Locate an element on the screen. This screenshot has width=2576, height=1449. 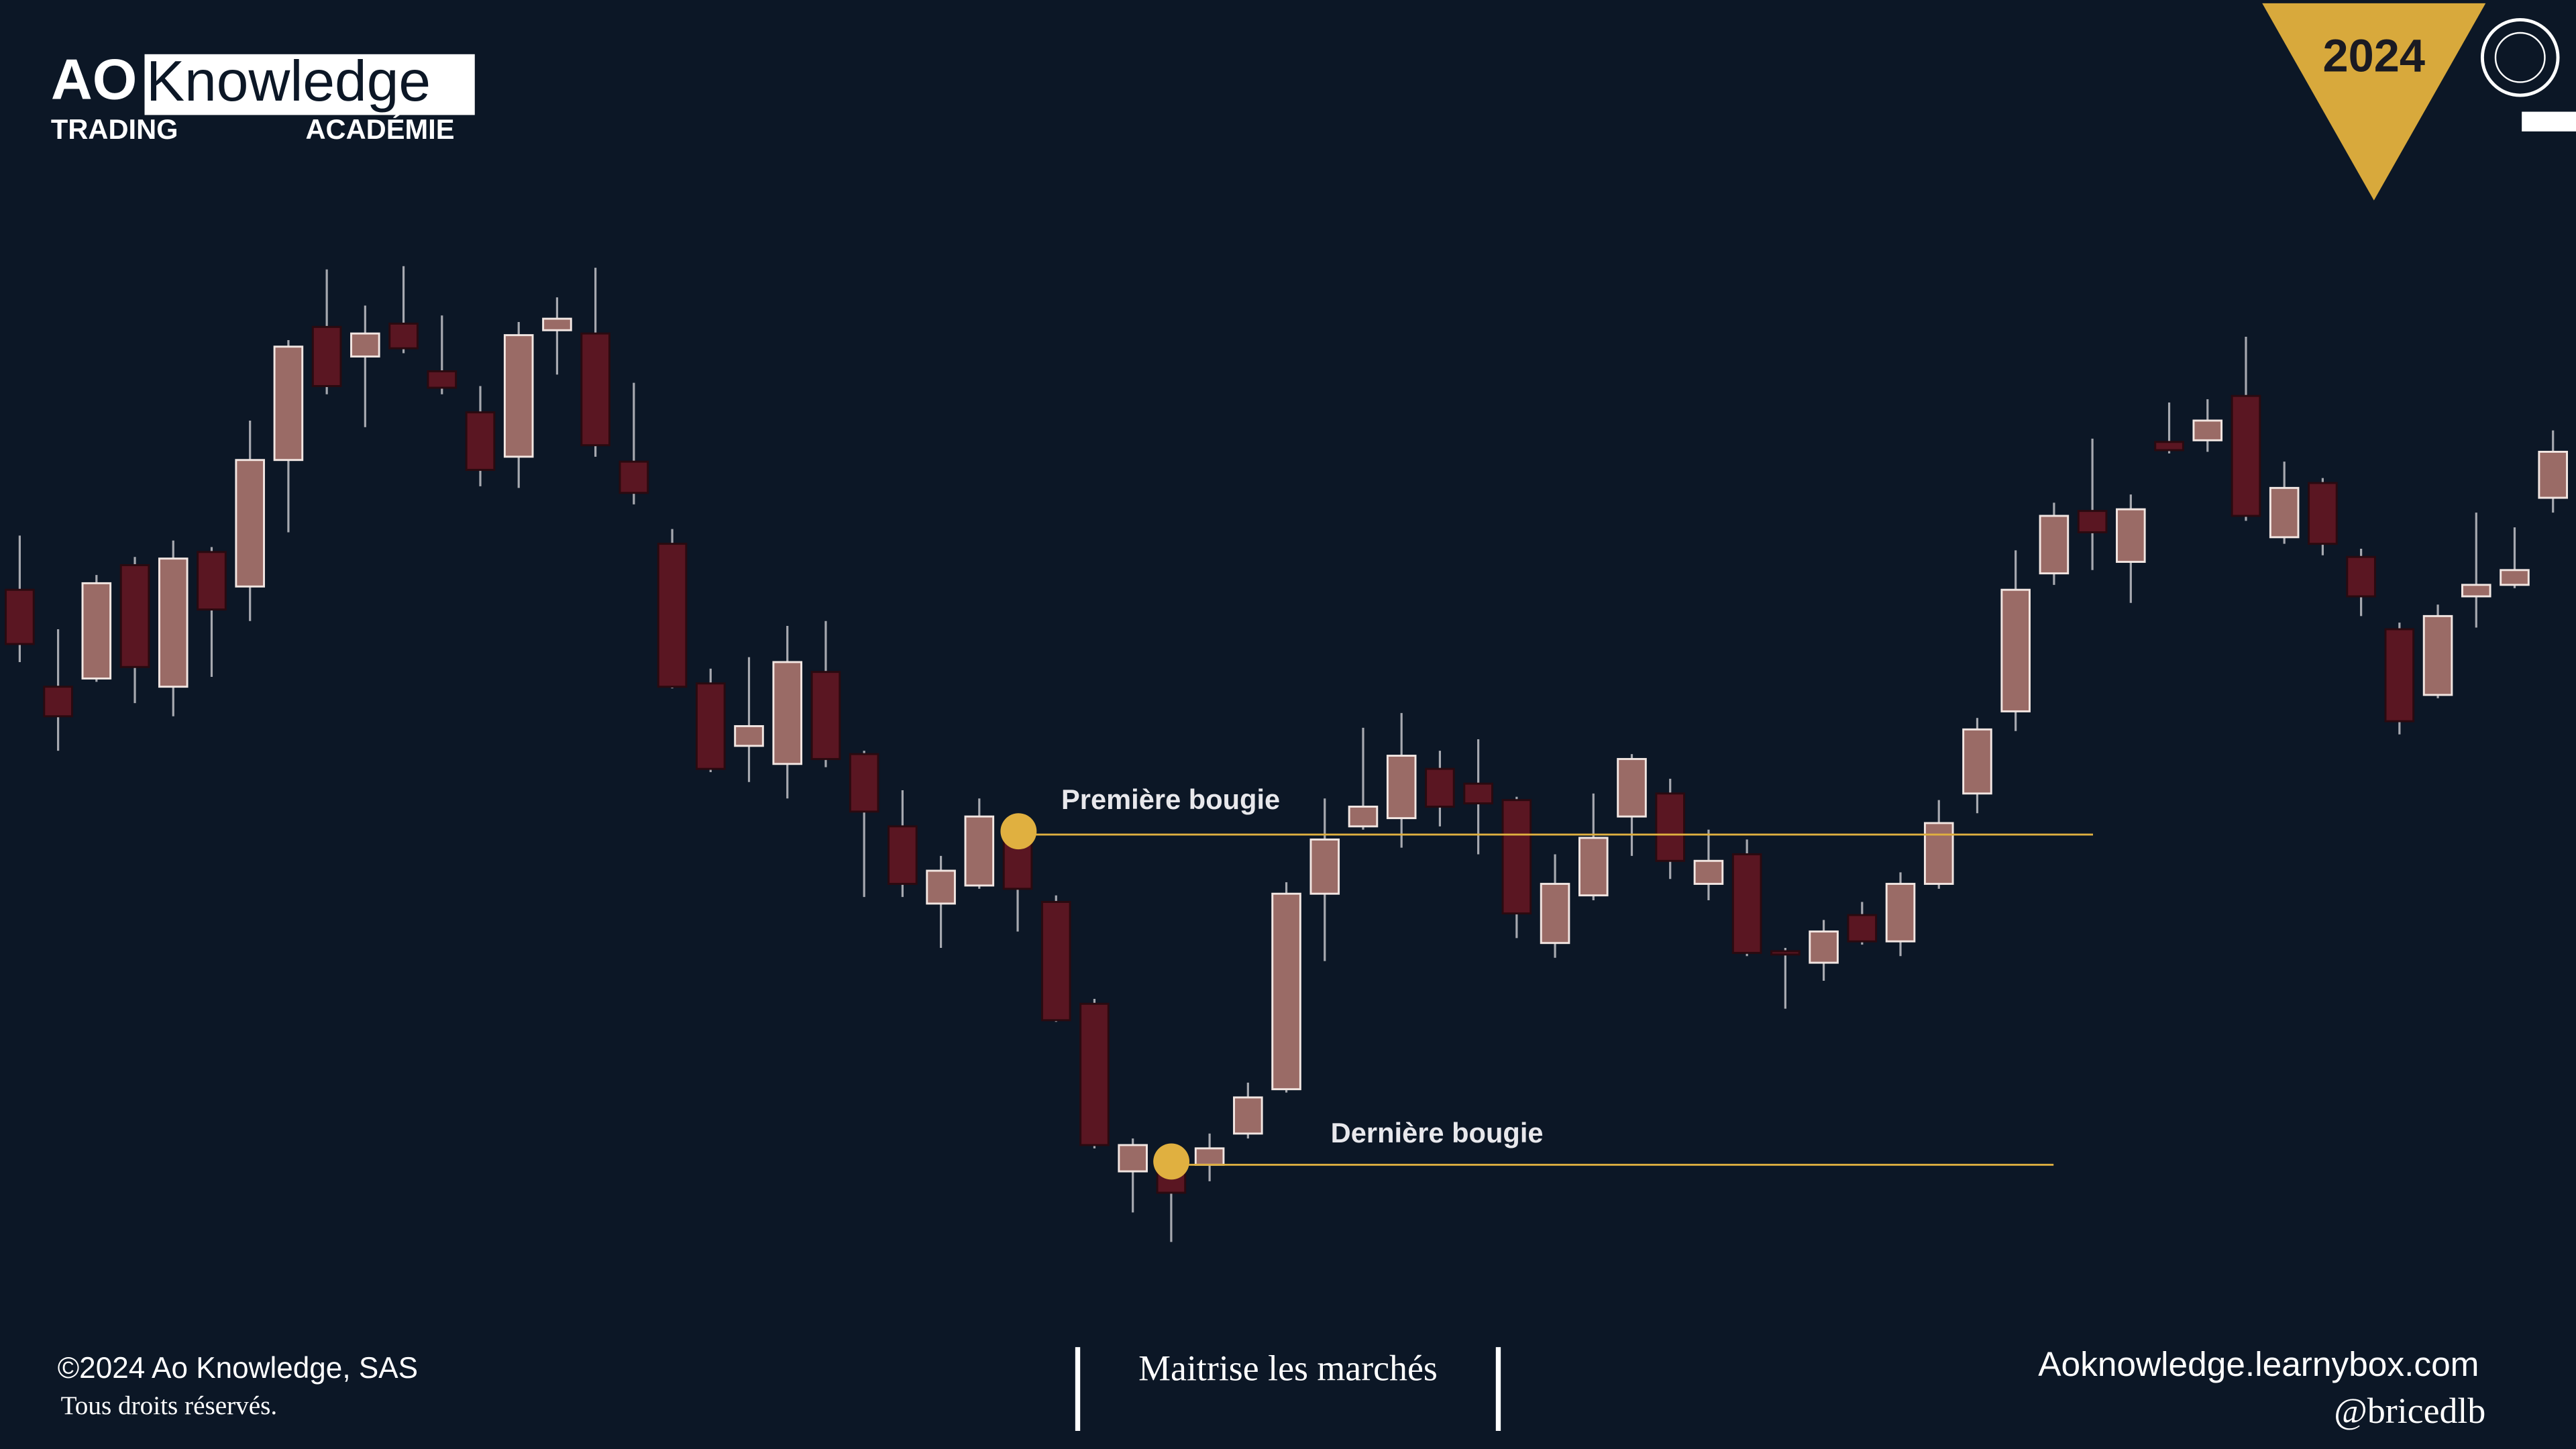
website: Aoknowledge.learnybox.com is located at coordinates (2258, 1363).